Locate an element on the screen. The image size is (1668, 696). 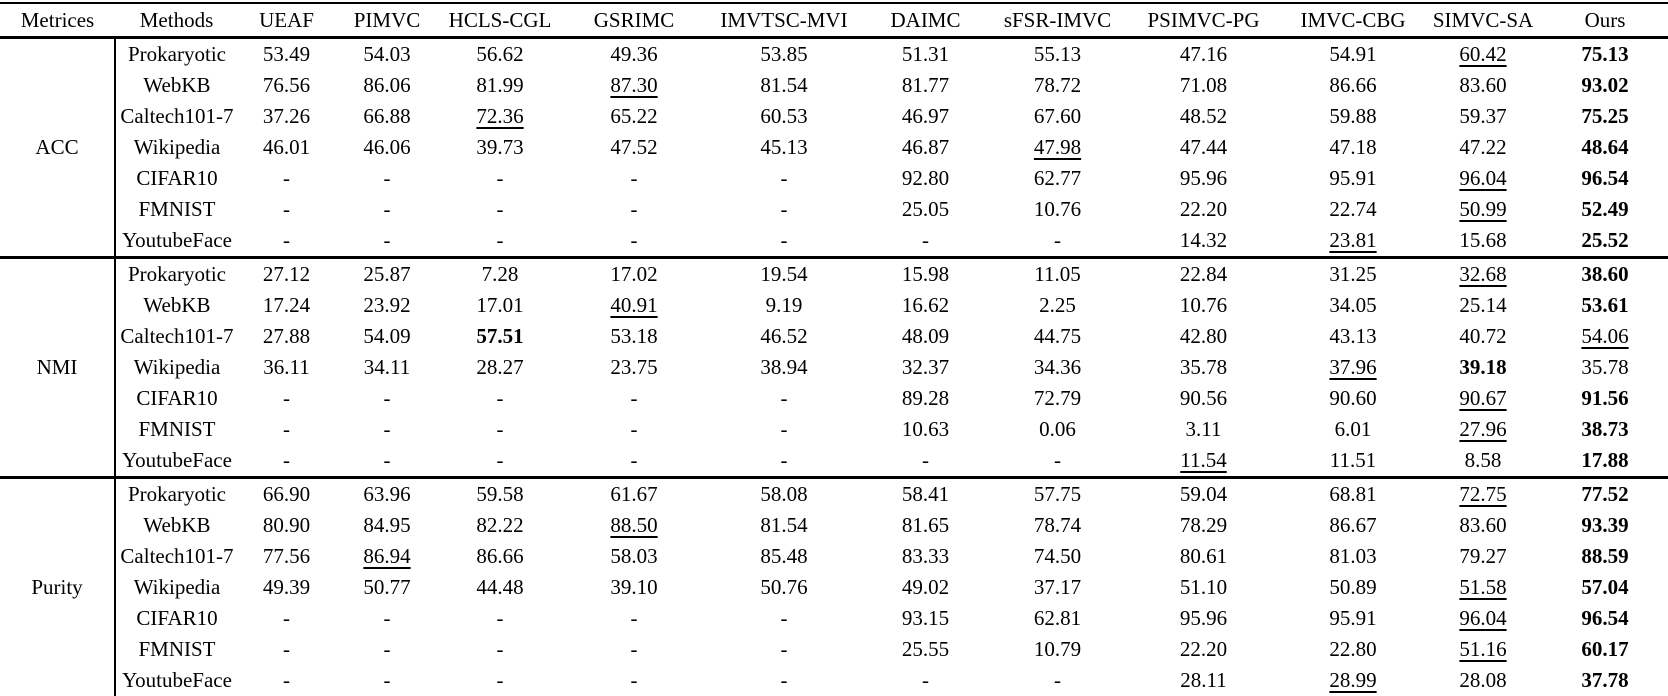
value-cell: 72.79 is located at coordinates (1057, 398).